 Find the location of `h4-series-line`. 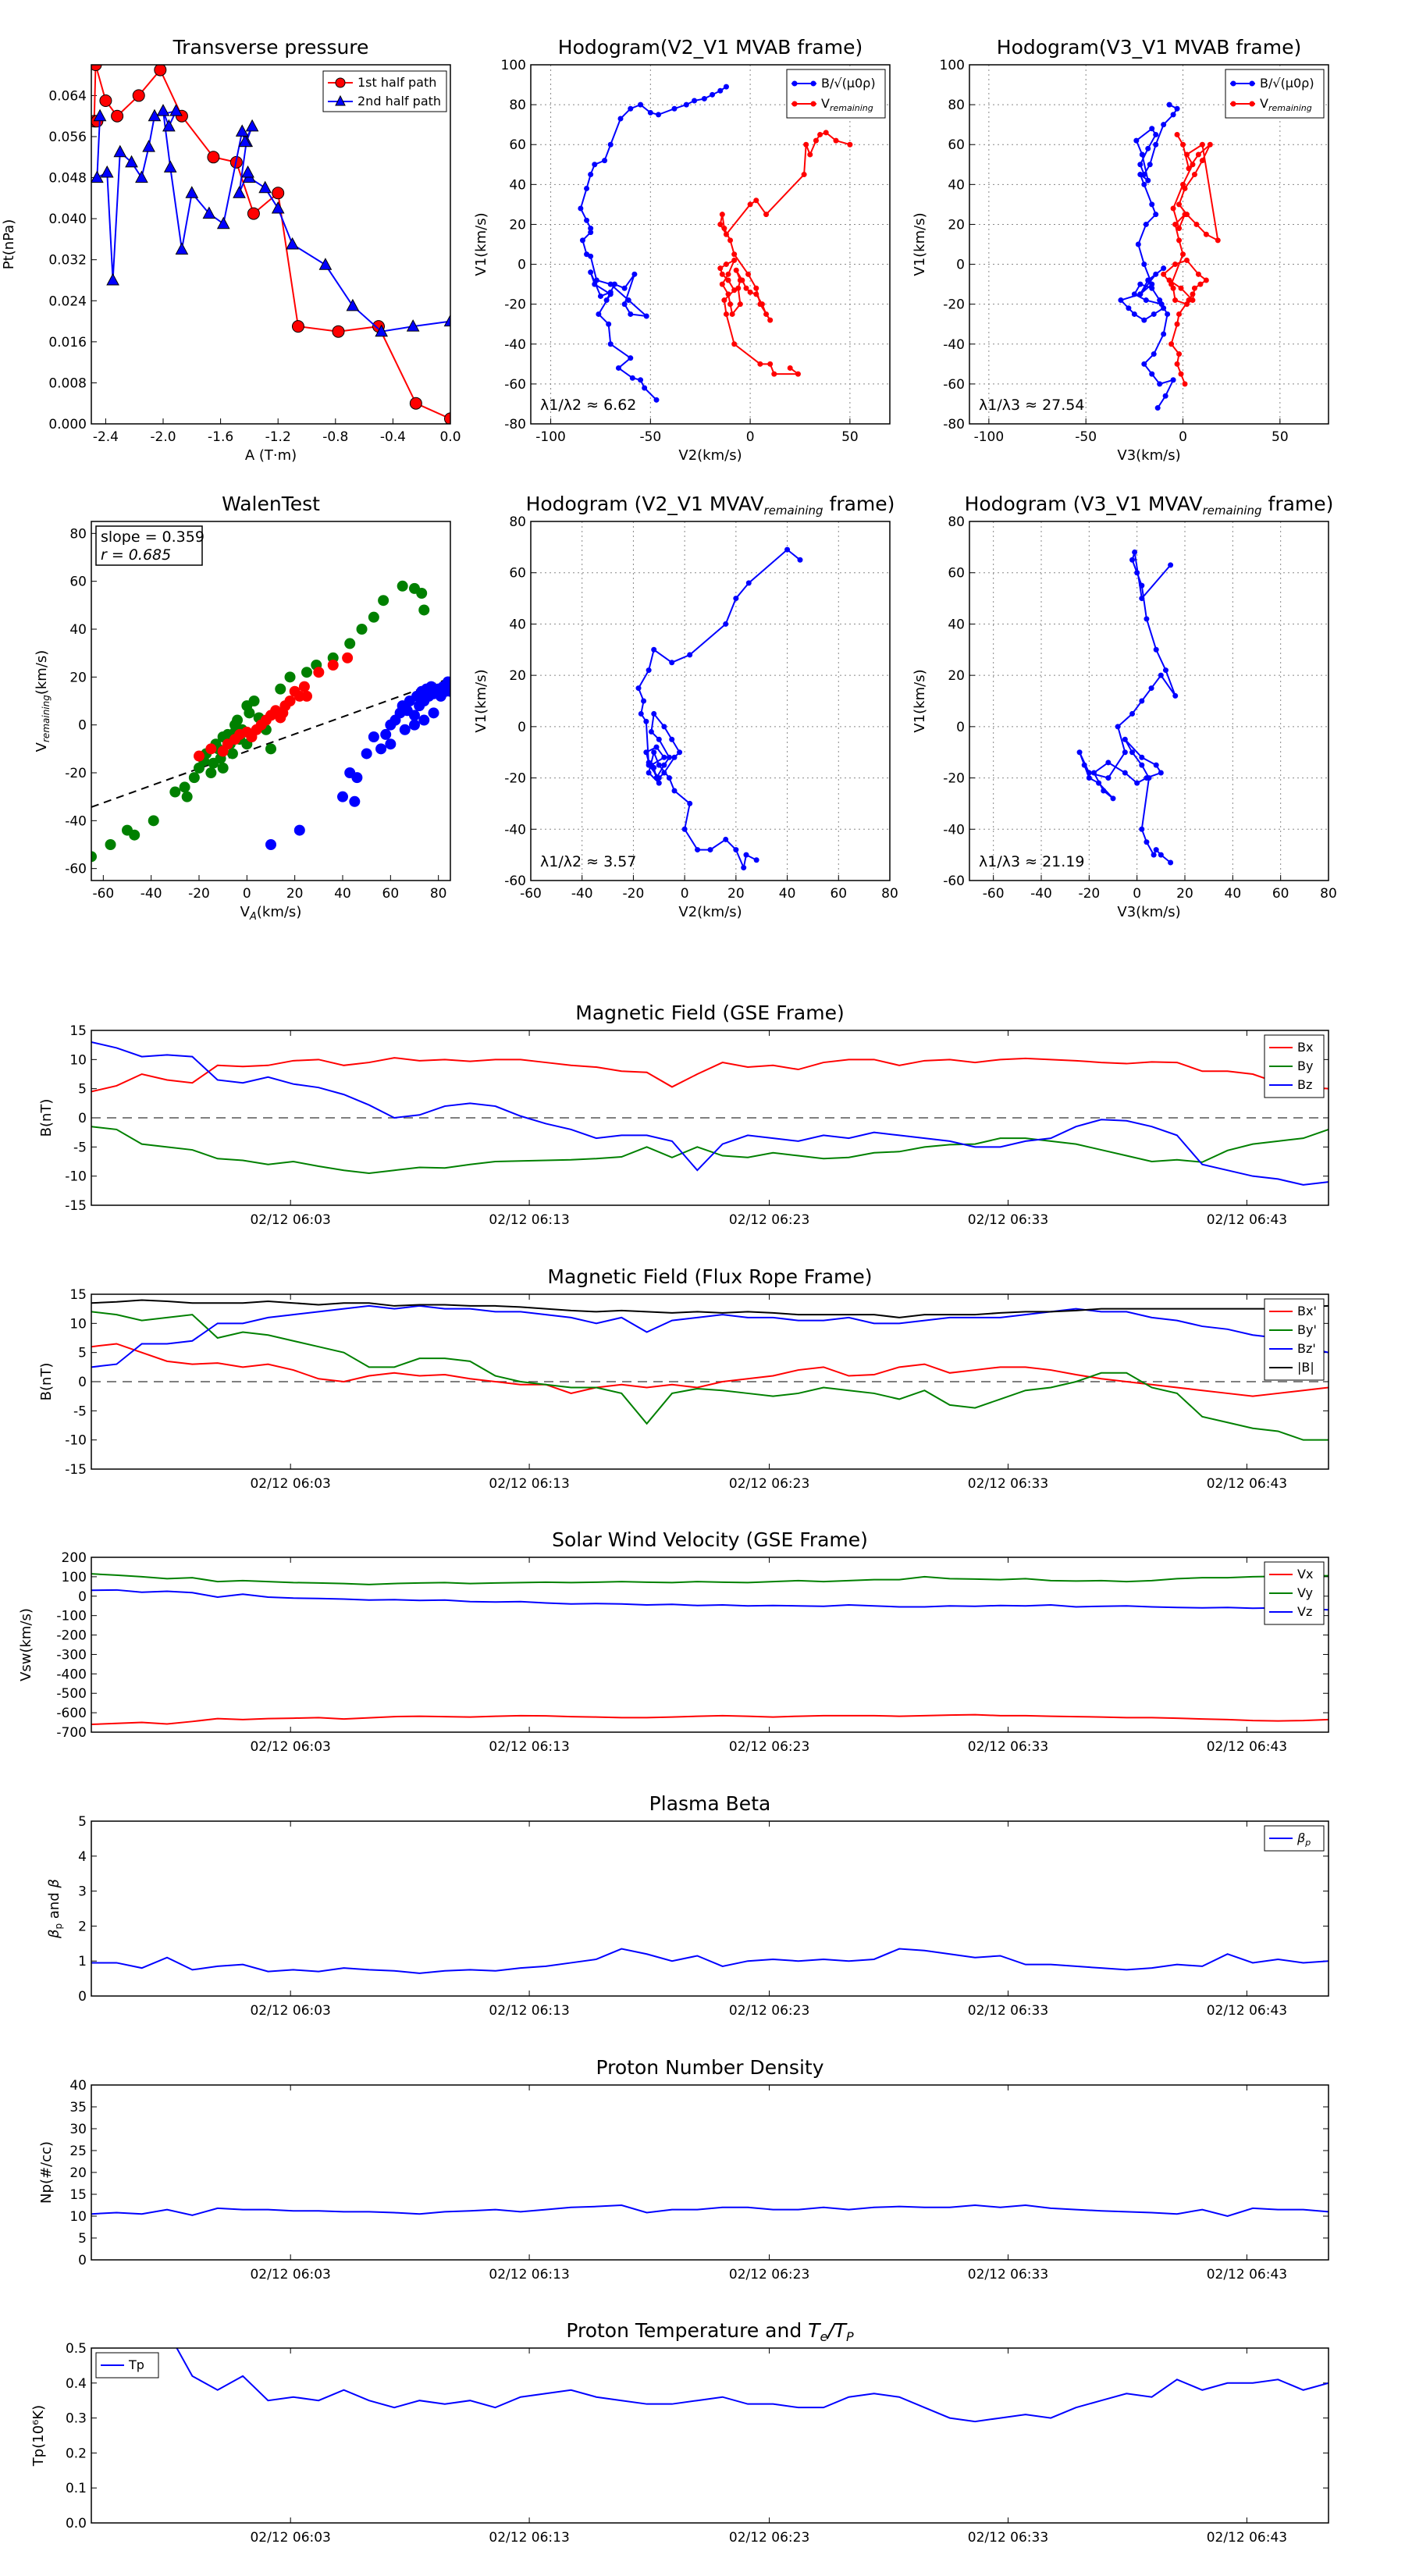

h4-series-line is located at coordinates (1128, 707).